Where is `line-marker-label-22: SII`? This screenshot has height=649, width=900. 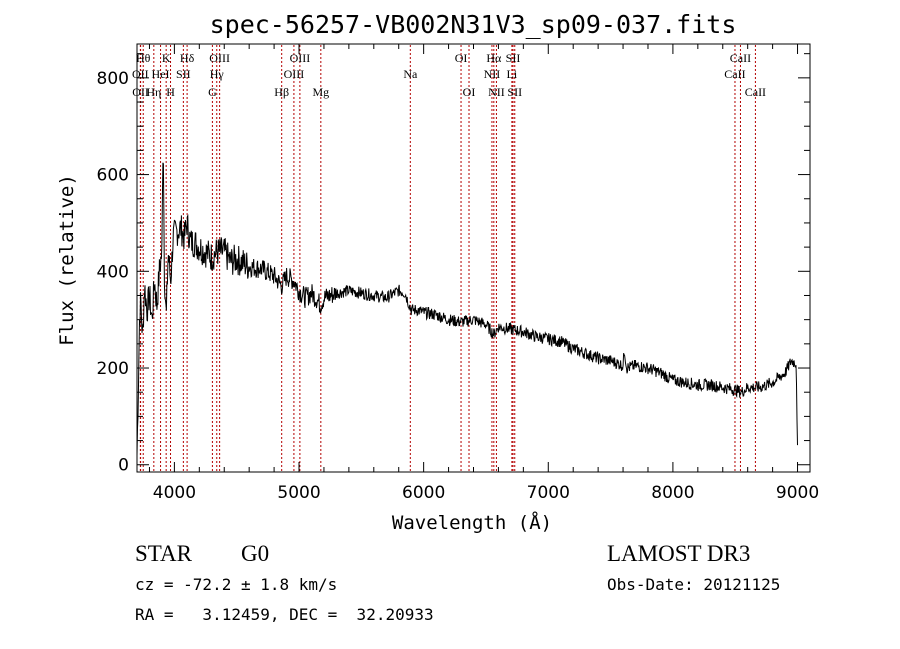 line-marker-label-22: SII is located at coordinates (513, 58).